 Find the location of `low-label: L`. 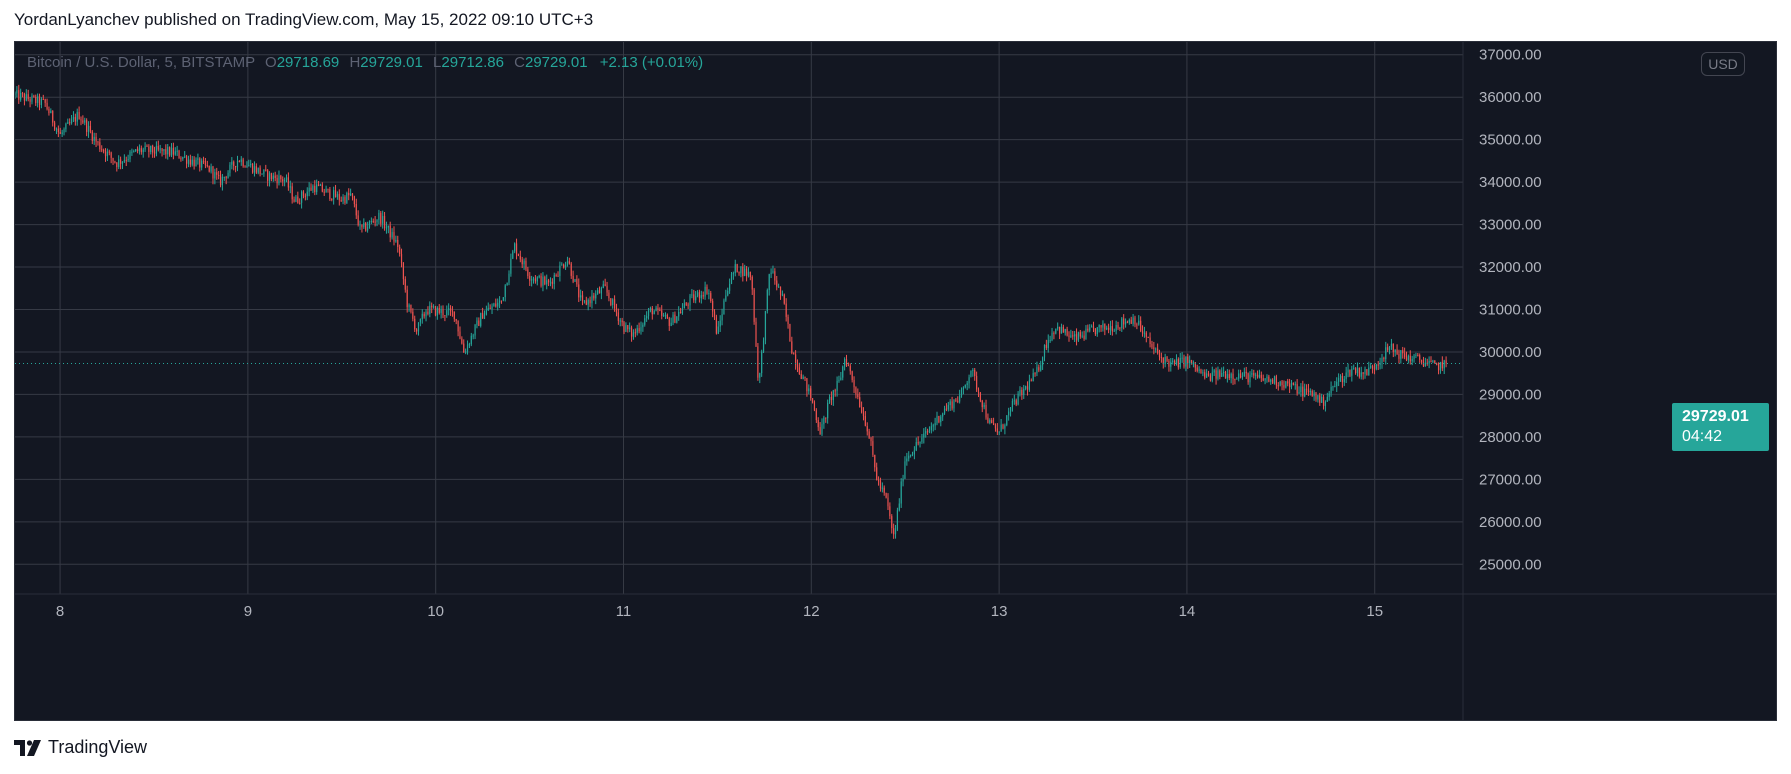

low-label: L is located at coordinates (437, 62).